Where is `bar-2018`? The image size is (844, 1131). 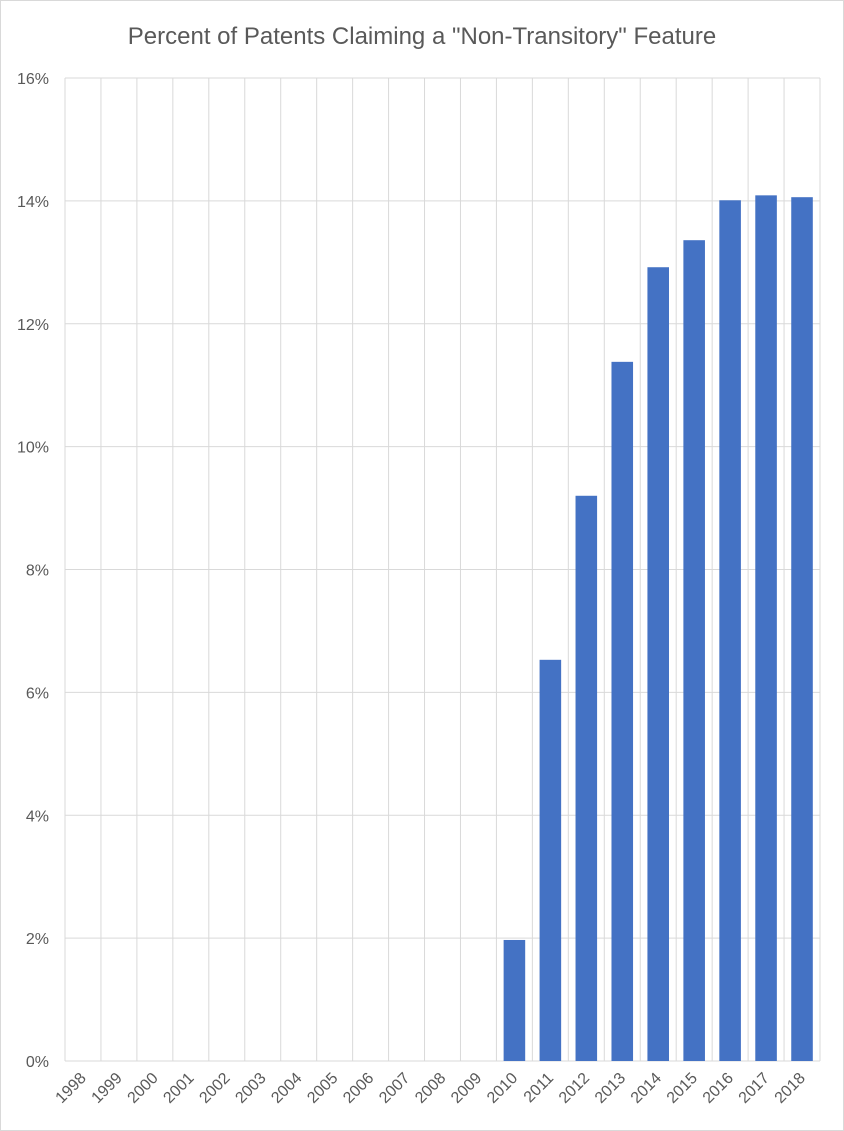
bar-2018 is located at coordinates (802, 629).